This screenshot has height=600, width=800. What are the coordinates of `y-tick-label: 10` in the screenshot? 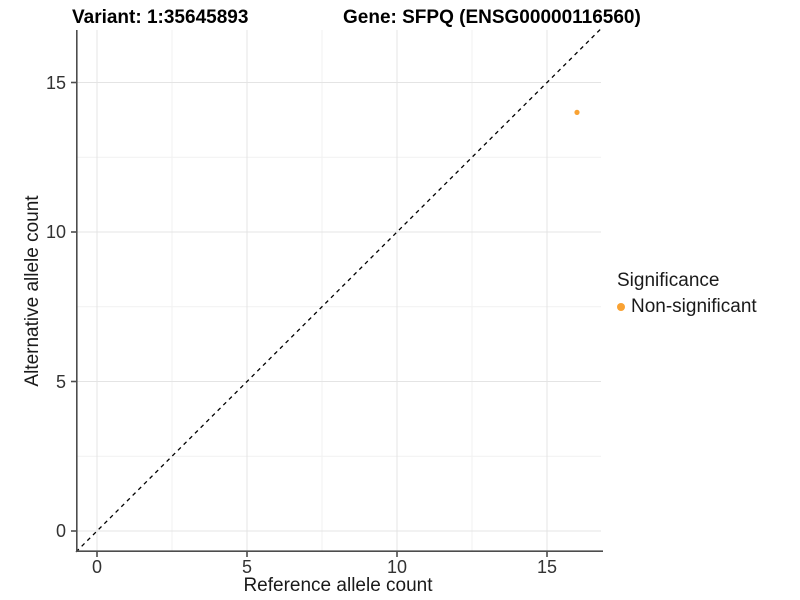 It's located at (55, 232).